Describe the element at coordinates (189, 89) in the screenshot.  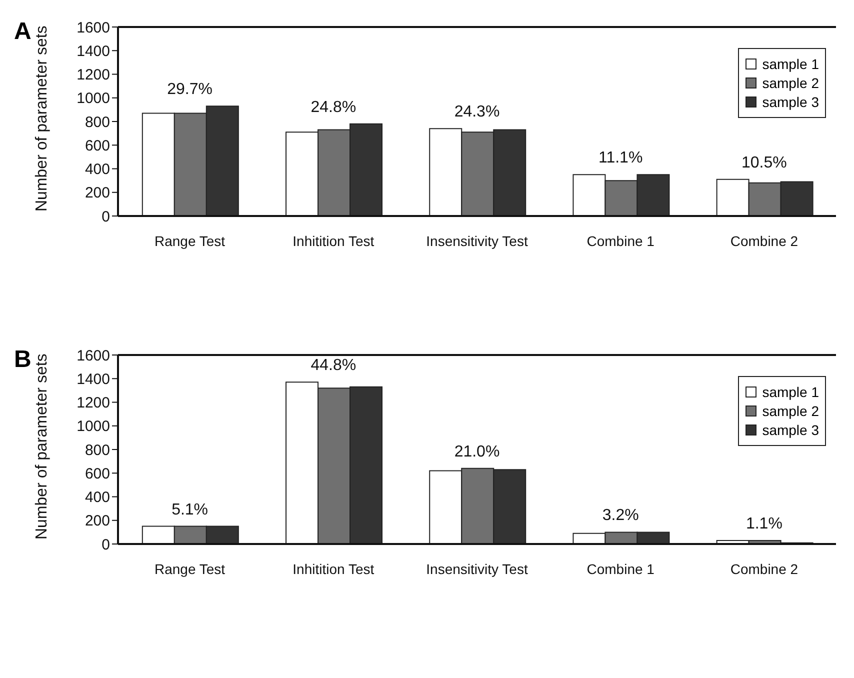
I see `annotation: 29.7%` at that location.